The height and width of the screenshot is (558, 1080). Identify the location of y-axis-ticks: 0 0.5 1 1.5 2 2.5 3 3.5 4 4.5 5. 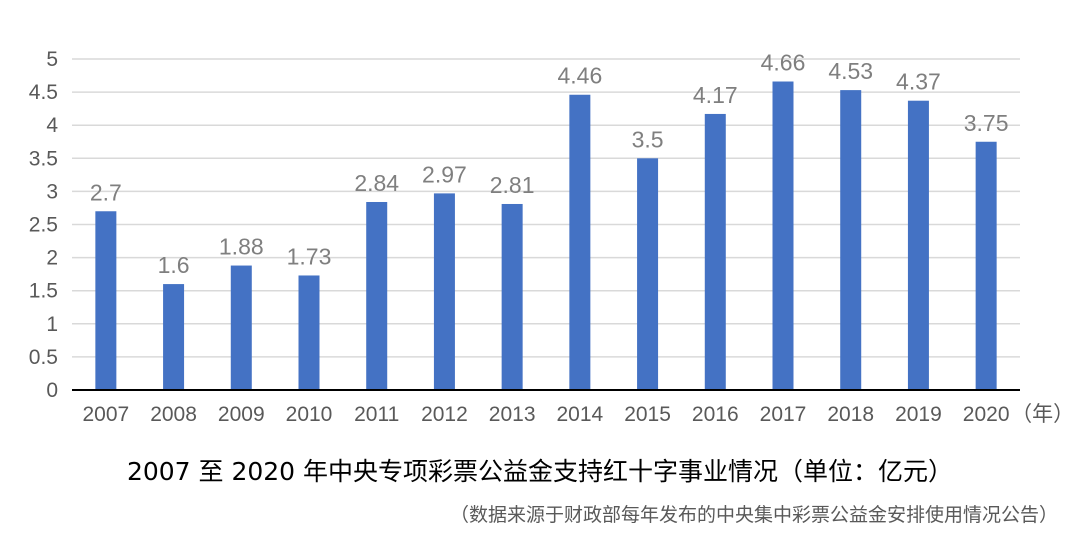
(44, 225).